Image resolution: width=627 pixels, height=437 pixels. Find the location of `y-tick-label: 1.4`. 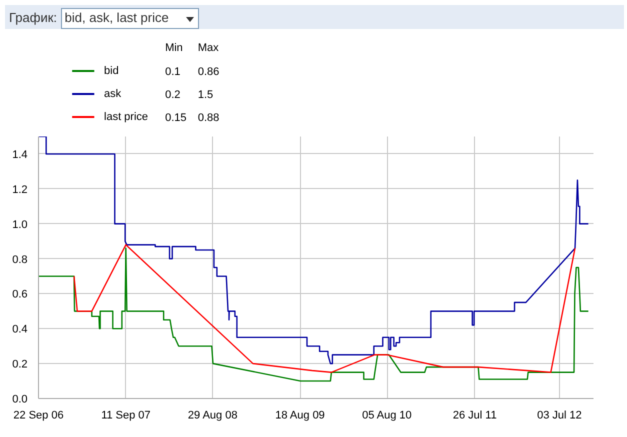

y-tick-label: 1.4 is located at coordinates (20, 154).